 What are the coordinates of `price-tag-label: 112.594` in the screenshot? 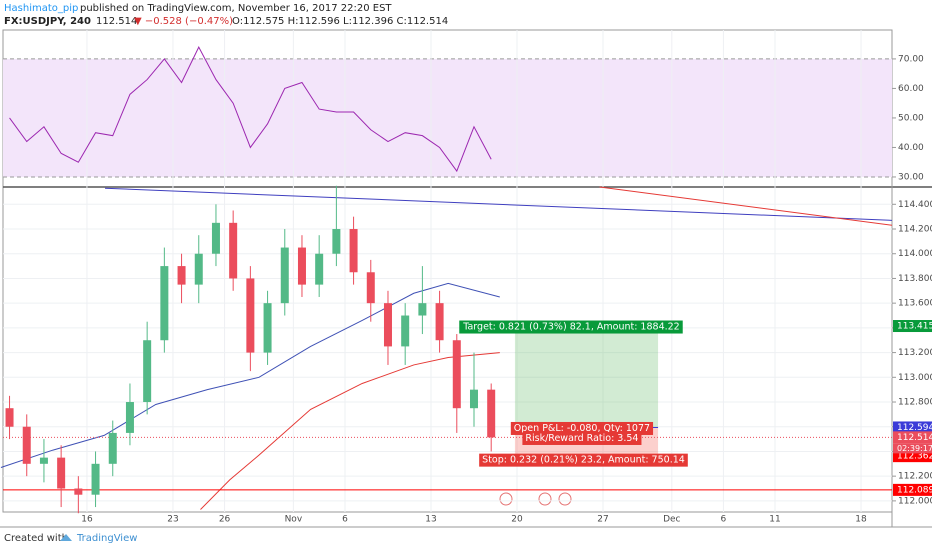 It's located at (914, 428).